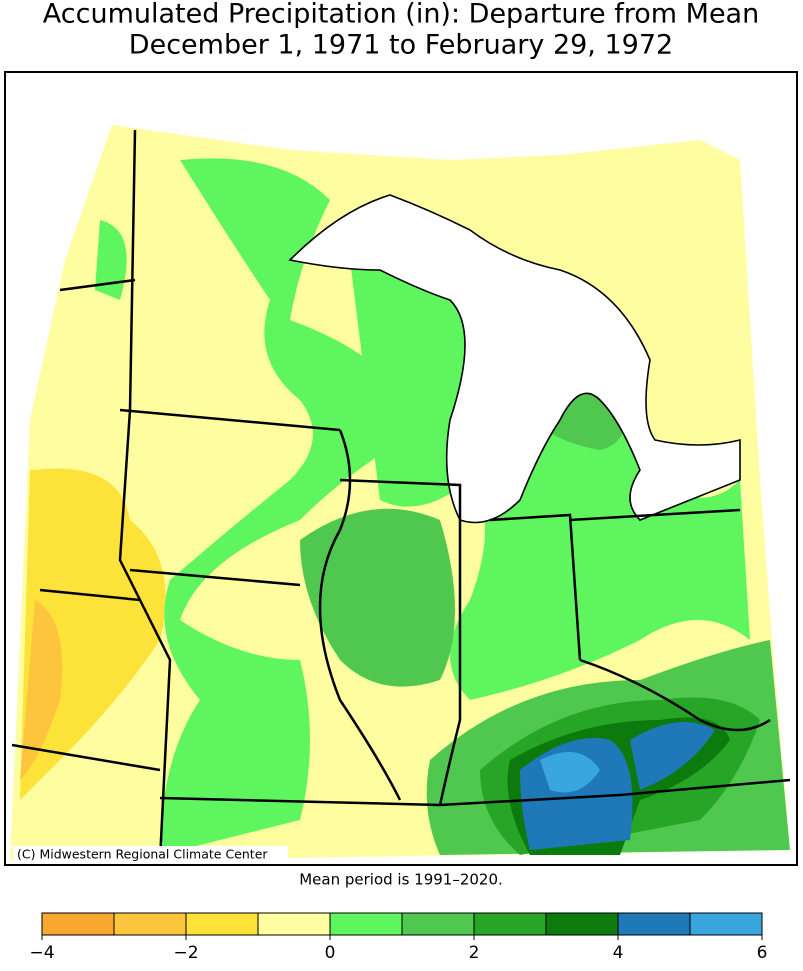  What do you see at coordinates (401, 880) in the screenshot?
I see `note: Mean period is 1991–2020.` at bounding box center [401, 880].